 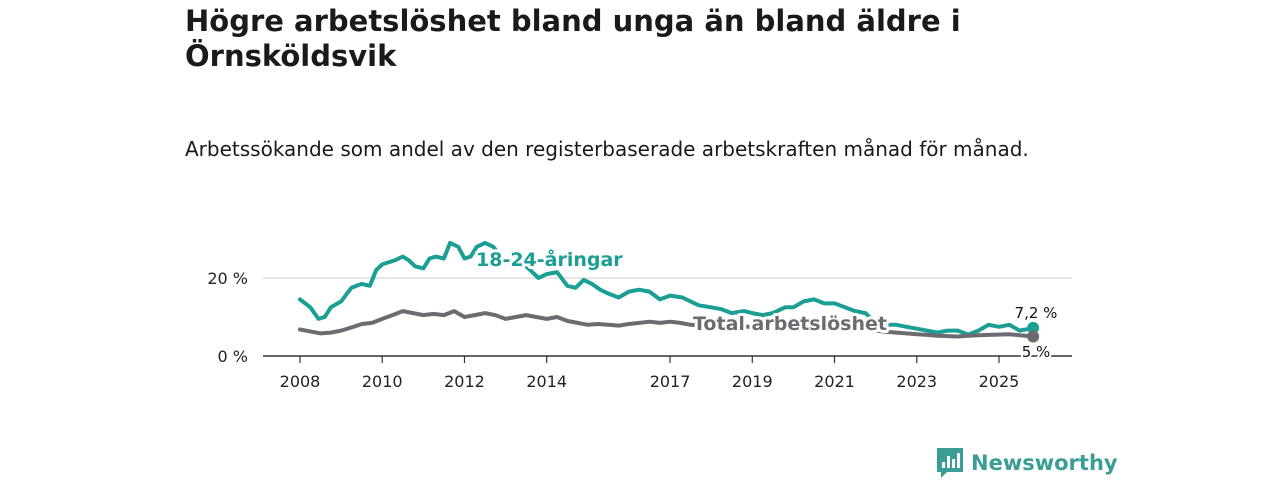 What do you see at coordinates (1044, 463) in the screenshot?
I see `brand-name: Newsworthy` at bounding box center [1044, 463].